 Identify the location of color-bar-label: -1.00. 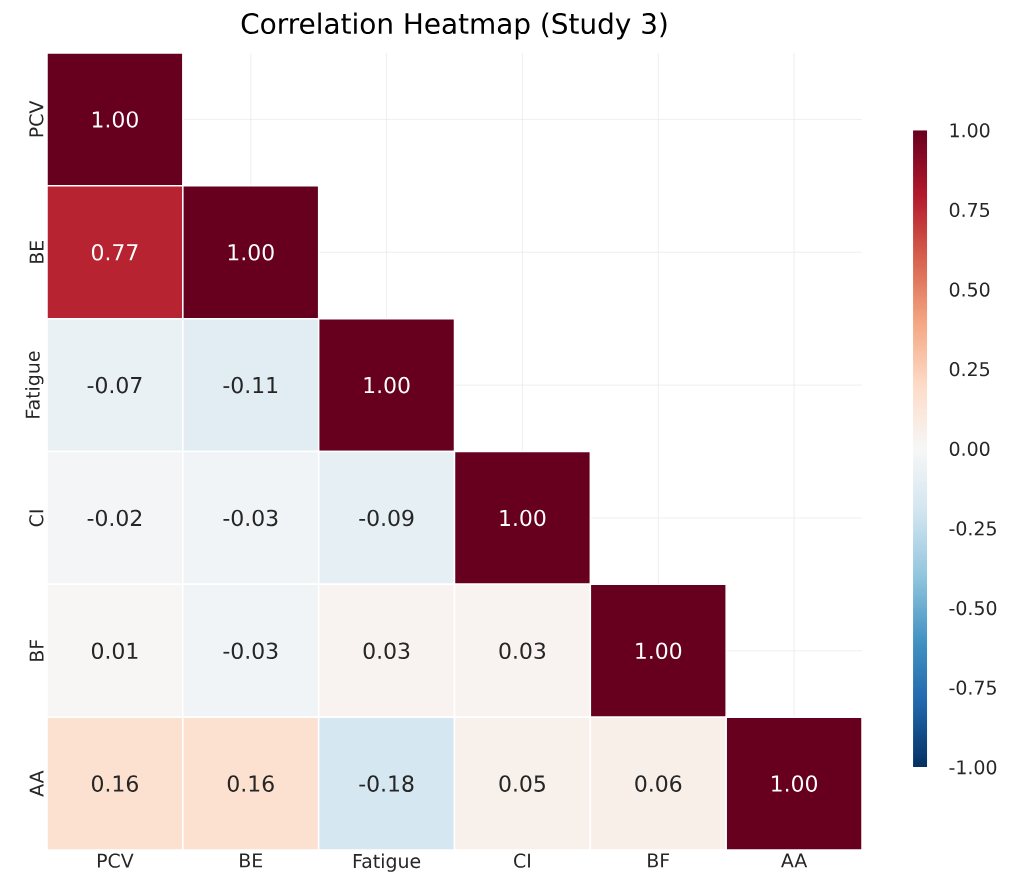
(973, 767).